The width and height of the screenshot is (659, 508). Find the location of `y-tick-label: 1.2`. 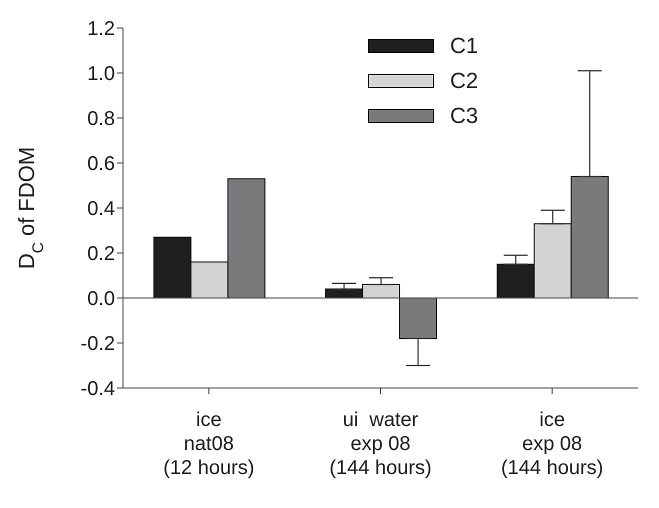

y-tick-label: 1.2 is located at coordinates (101, 29).